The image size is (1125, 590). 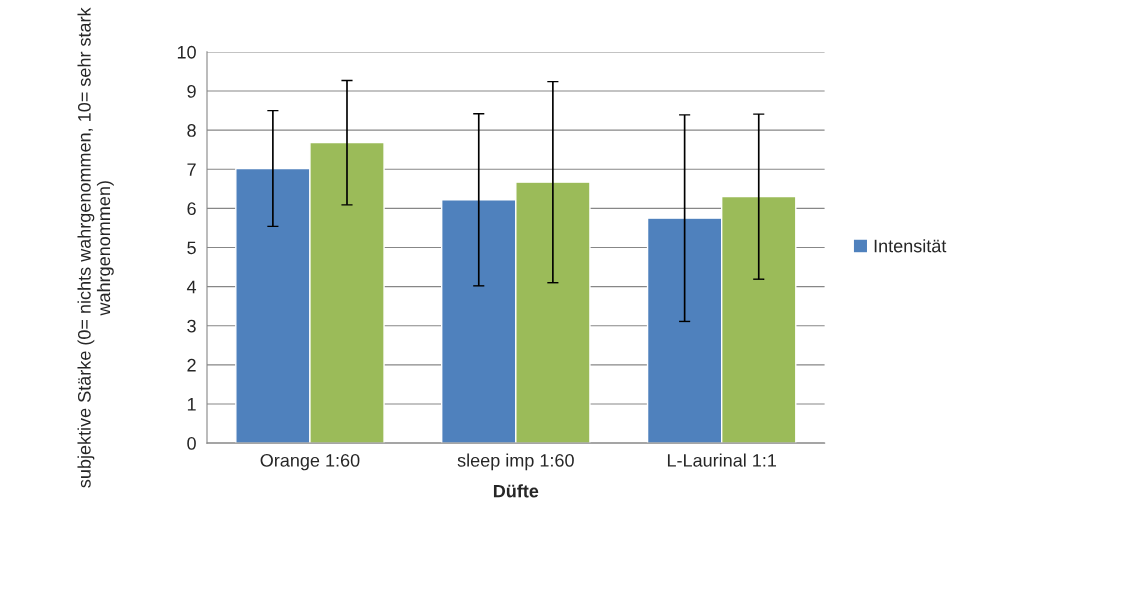 I want to click on y-tick-label: 3, so click(x=191, y=326).